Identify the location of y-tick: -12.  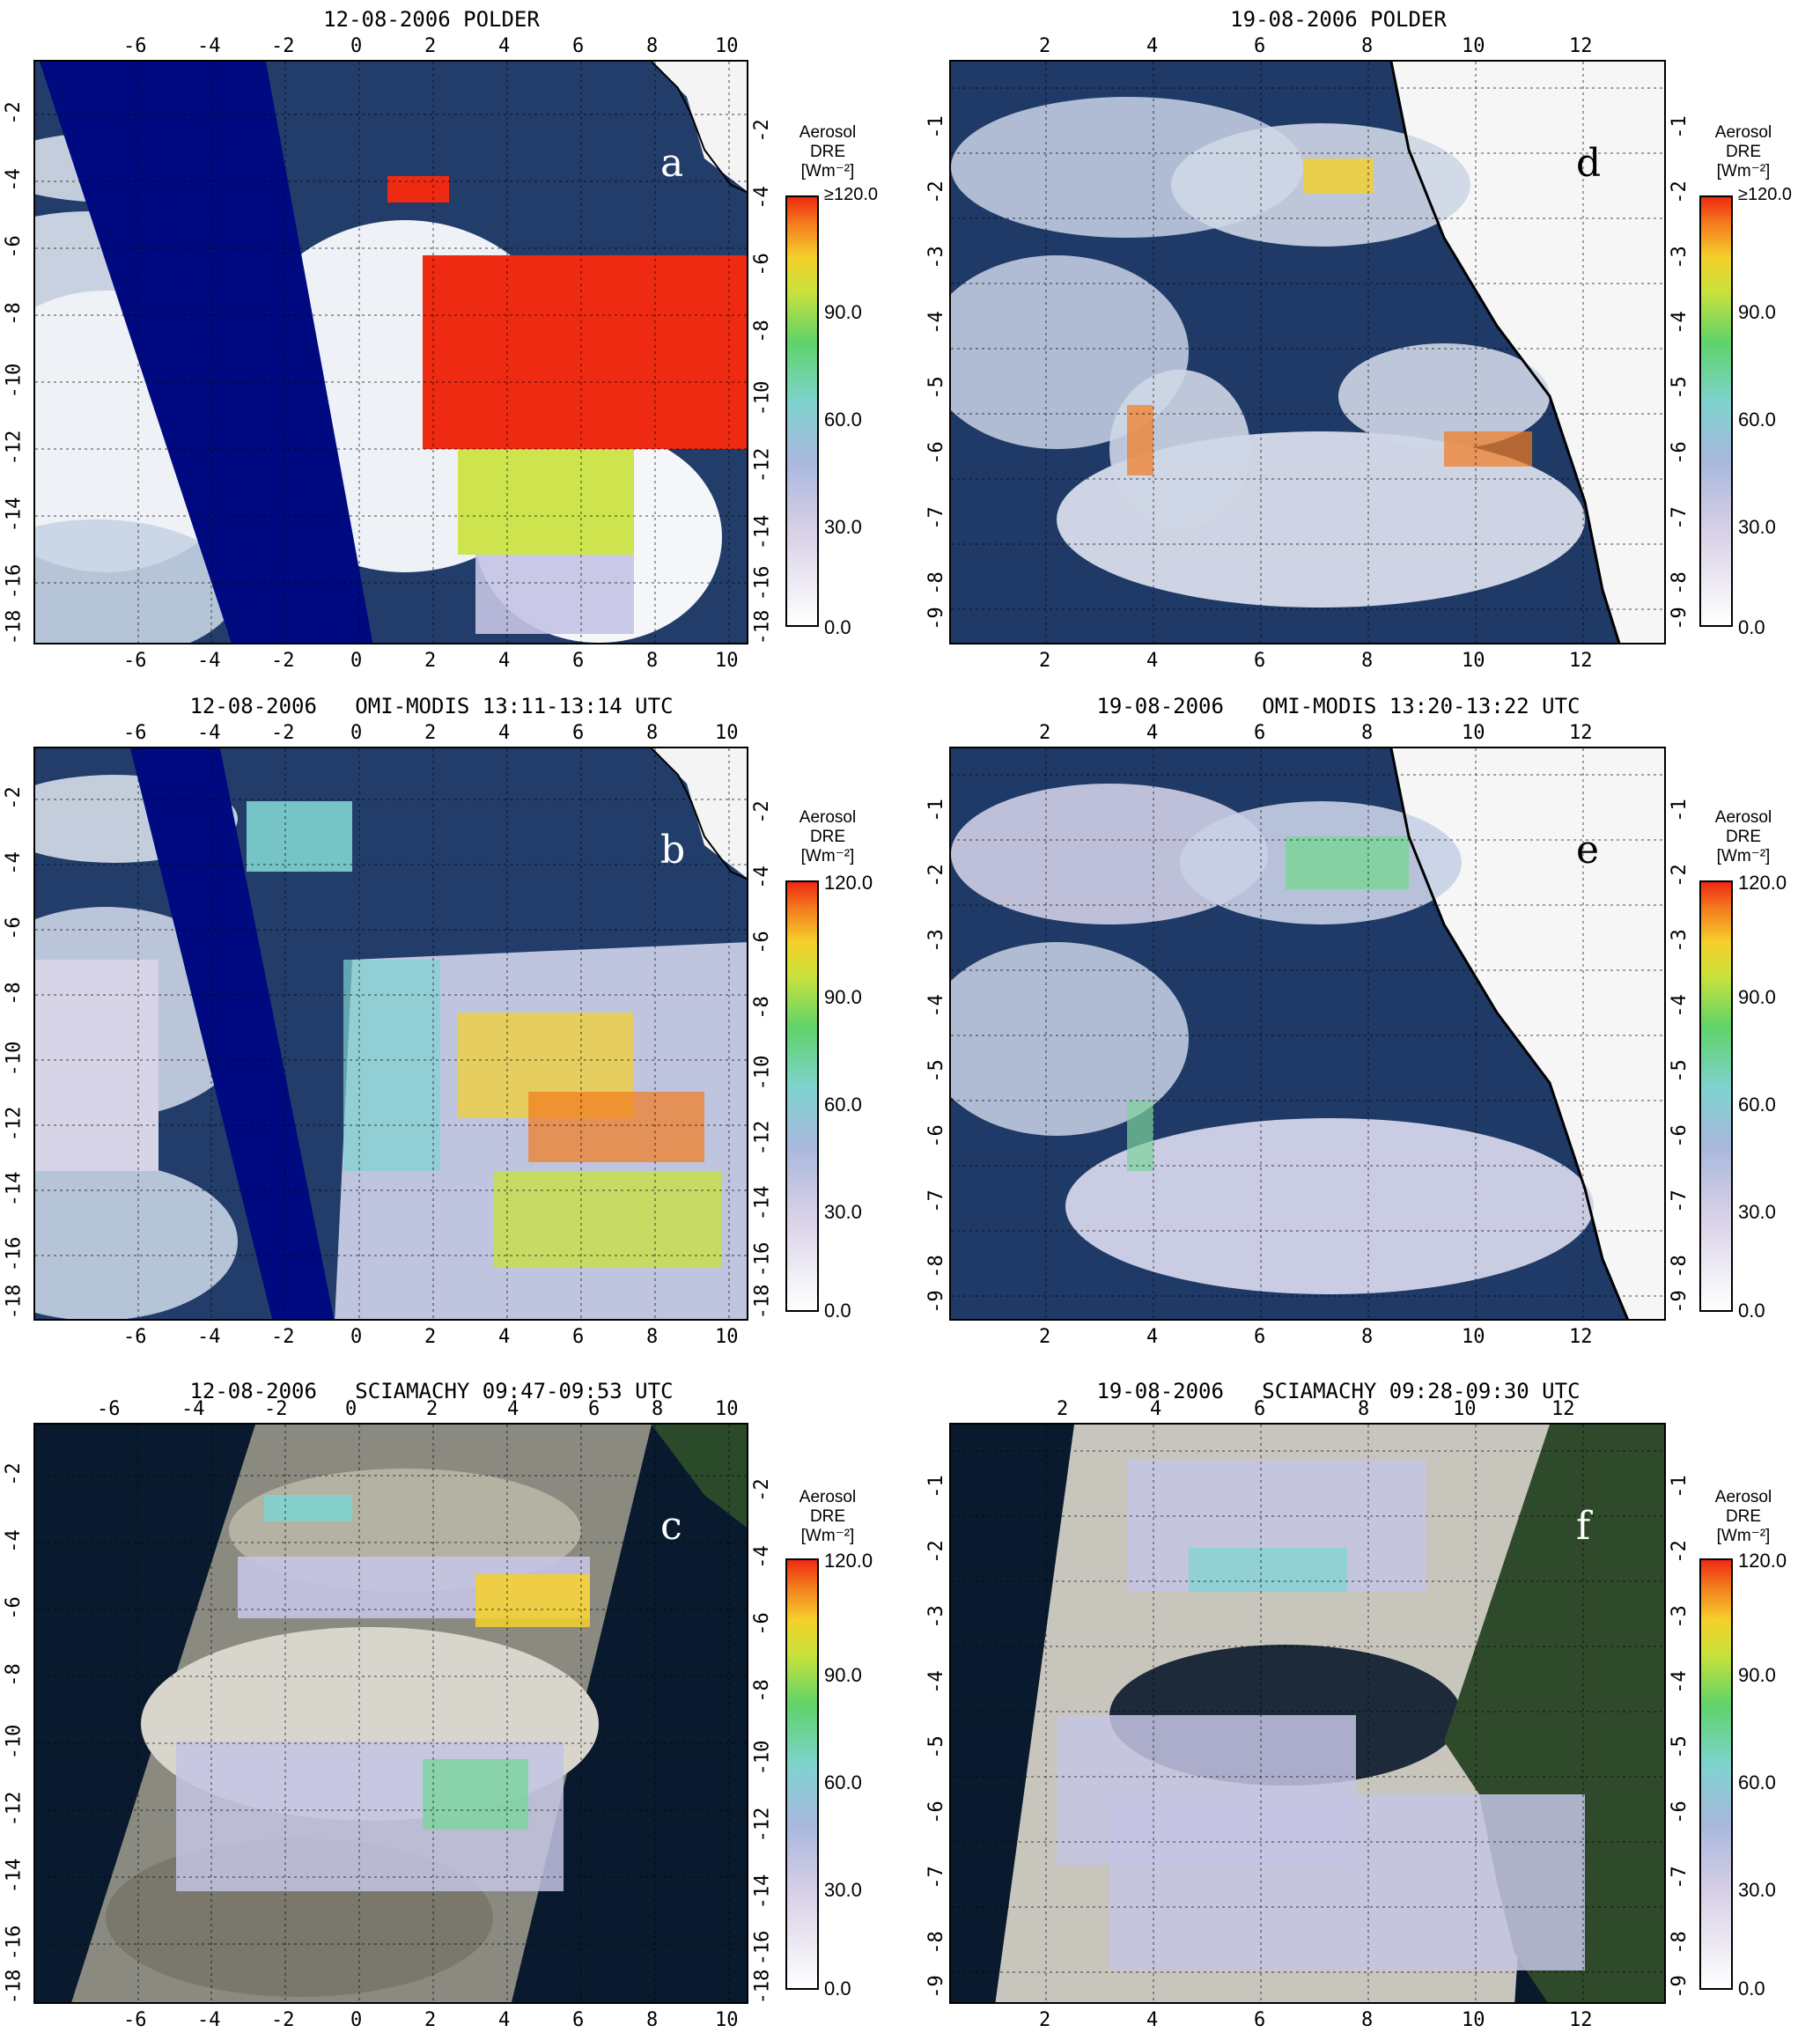
(14, 1124).